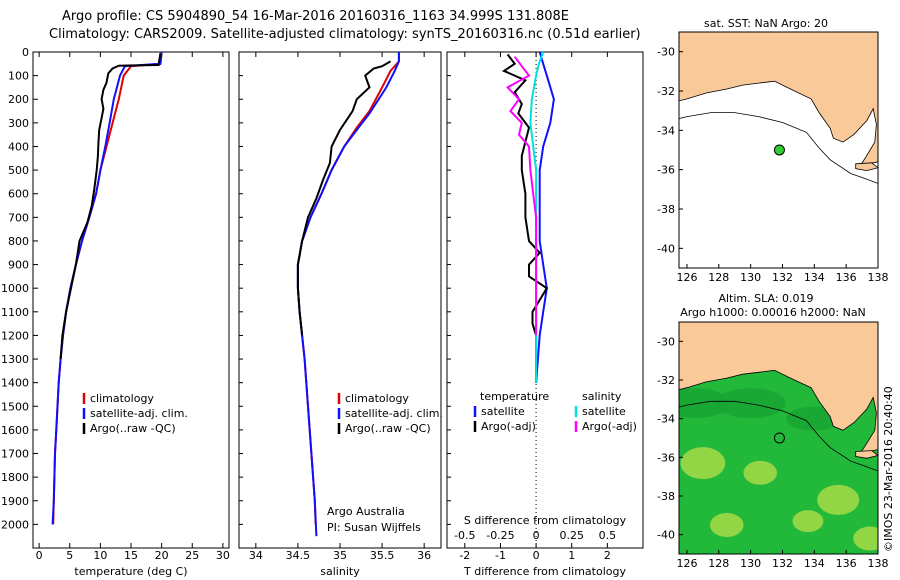 The image size is (900, 580). I want to click on x-tick-label: 5, so click(69, 555).